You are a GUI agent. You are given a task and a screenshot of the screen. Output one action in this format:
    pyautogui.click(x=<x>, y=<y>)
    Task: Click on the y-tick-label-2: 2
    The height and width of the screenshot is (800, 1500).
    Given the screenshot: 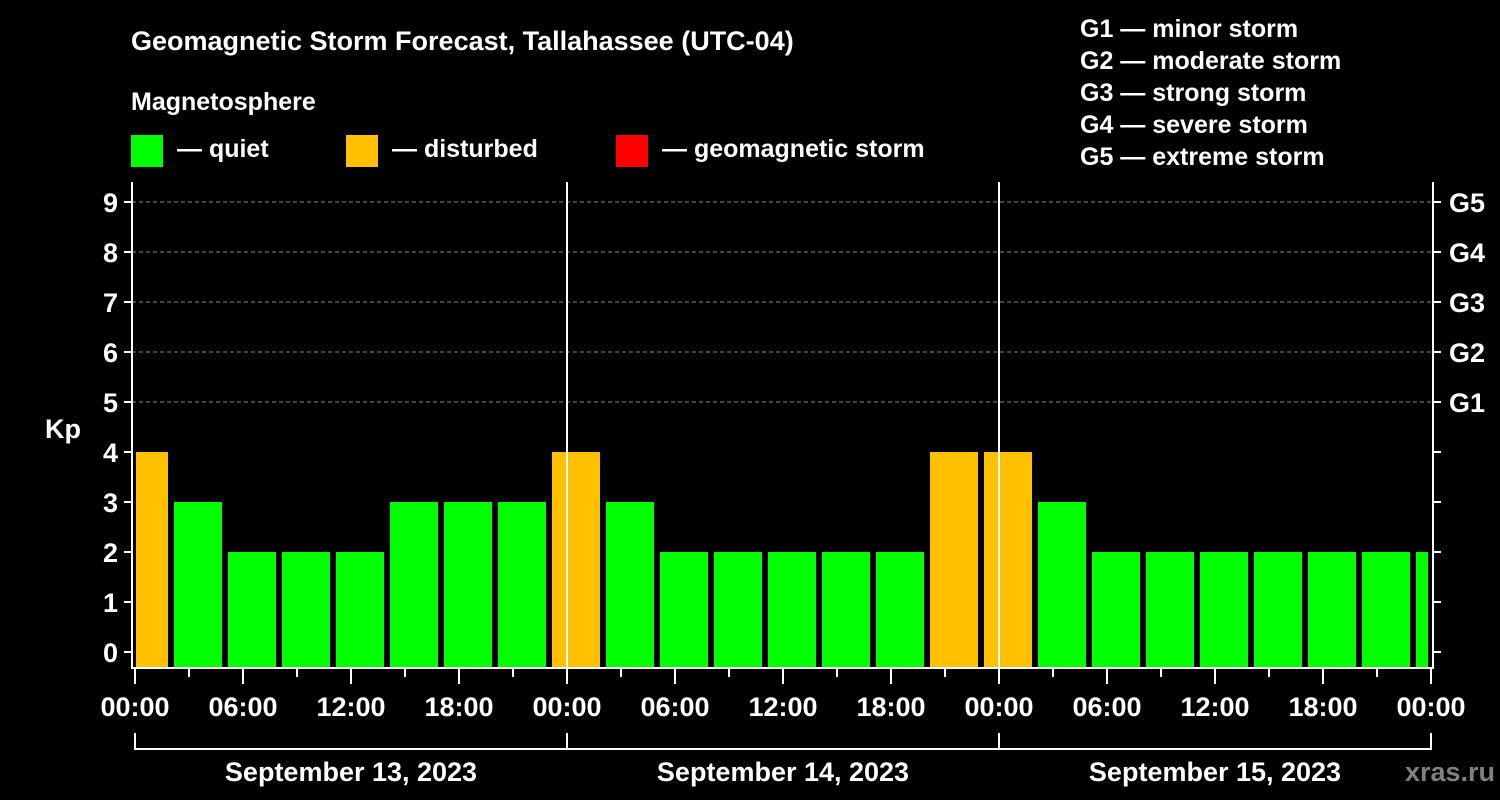 What is the action you would take?
    pyautogui.click(x=110, y=553)
    